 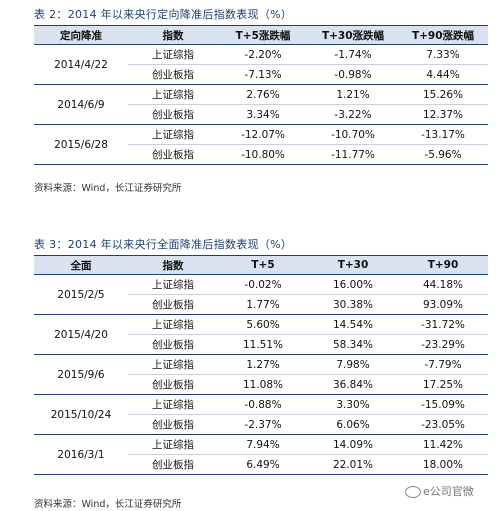 What do you see at coordinates (108, 188) in the screenshot?
I see `table1-source: 资料来源：Wind，长江证券研究所` at bounding box center [108, 188].